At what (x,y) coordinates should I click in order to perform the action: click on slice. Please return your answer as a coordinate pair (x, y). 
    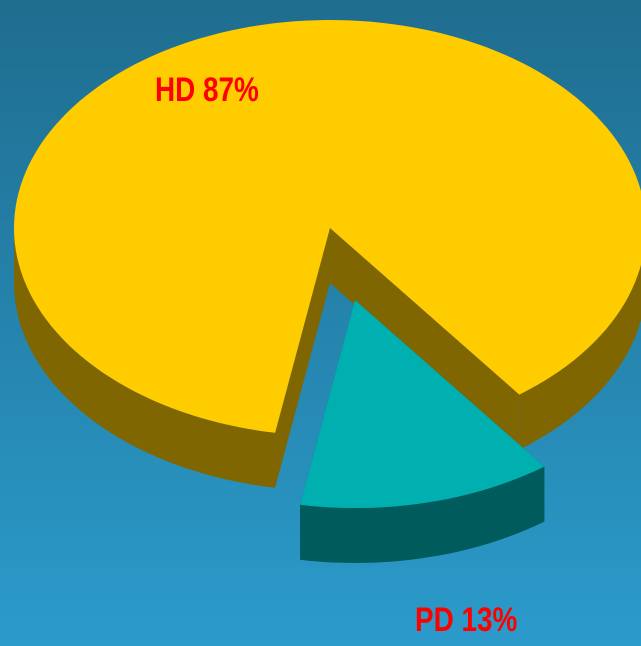
    Looking at the image, I should click on (422, 404).